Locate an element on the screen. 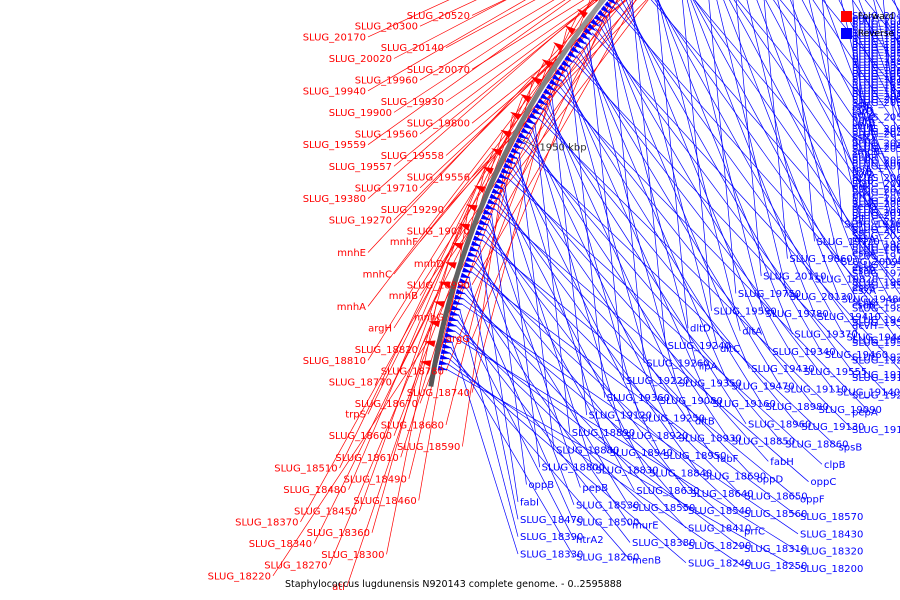 This screenshot has width=900, height=600. reverse-gene-label-slug-20130: SLUG_20130 is located at coordinates (821, 297).